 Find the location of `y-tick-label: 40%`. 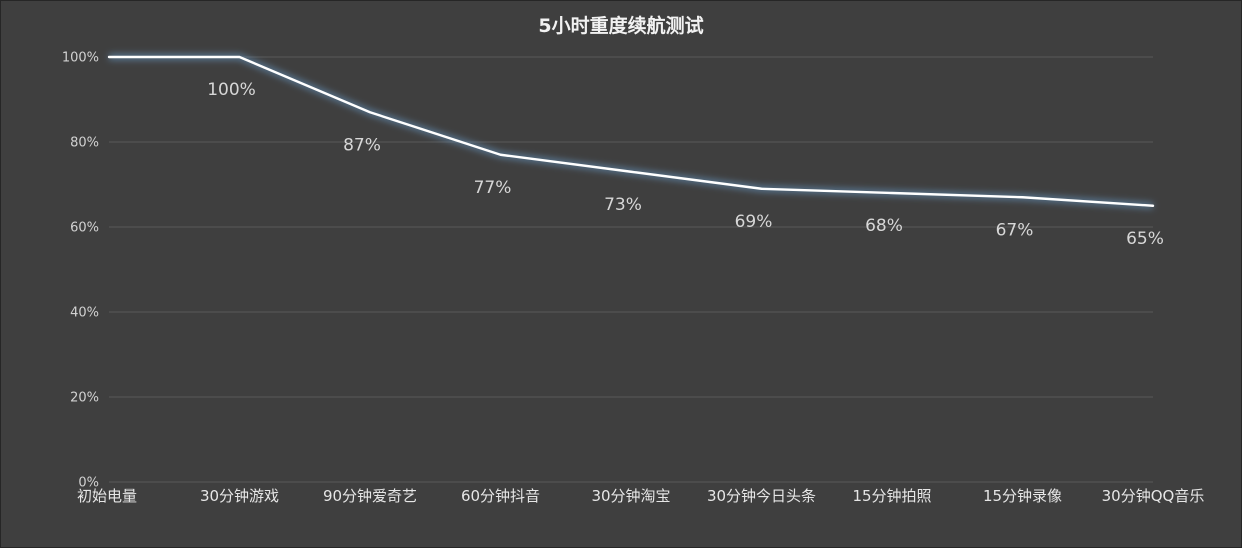

y-tick-label: 40% is located at coordinates (84, 313).